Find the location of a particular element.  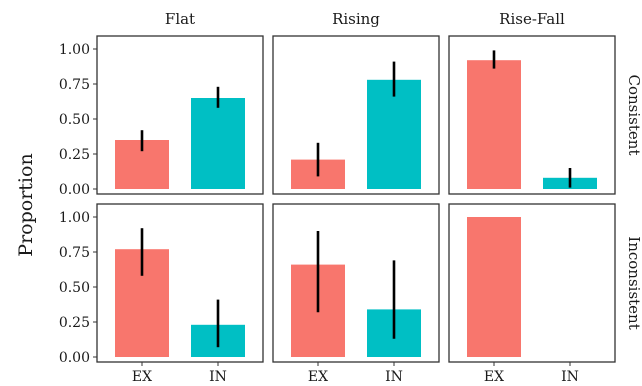

strip-label-flat: Flat is located at coordinates (180, 19).